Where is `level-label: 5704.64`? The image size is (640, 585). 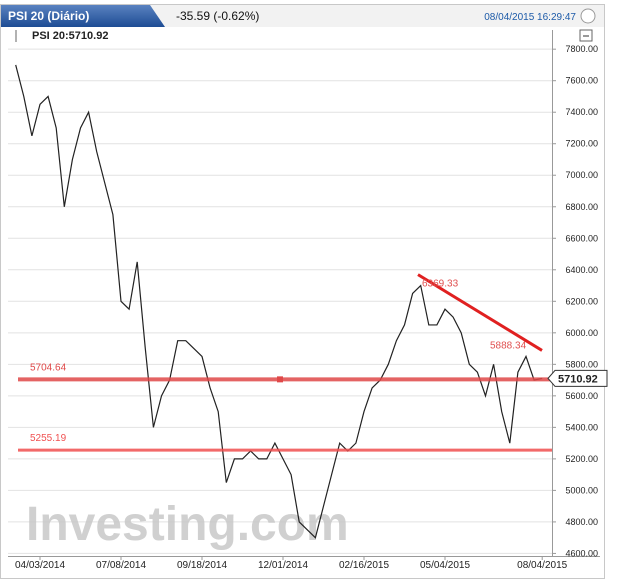
level-label: 5704.64 is located at coordinates (48, 367).